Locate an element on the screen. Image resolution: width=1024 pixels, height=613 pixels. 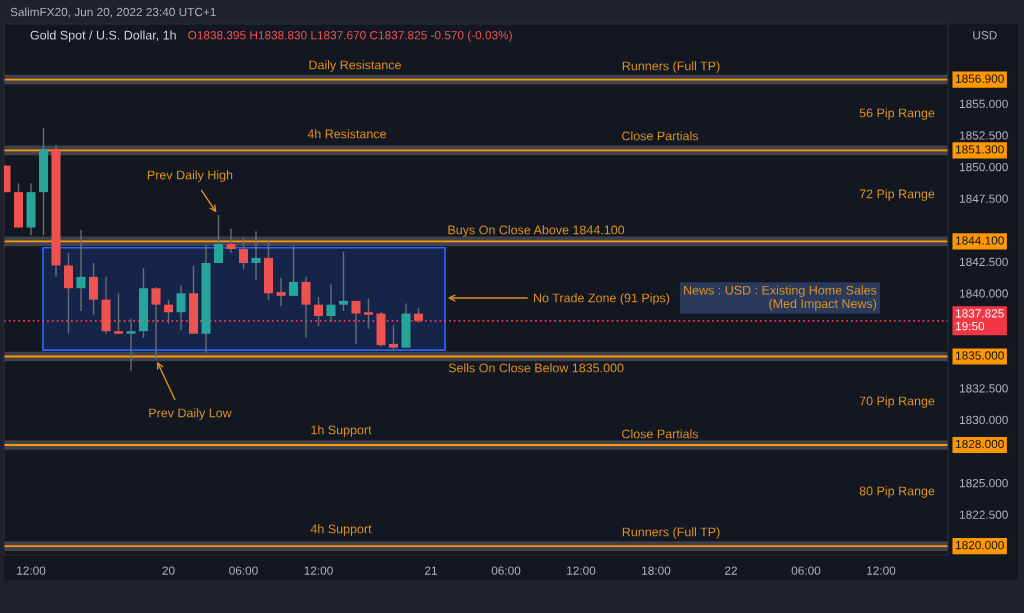
x-tick-label: 22 is located at coordinates (731, 570).